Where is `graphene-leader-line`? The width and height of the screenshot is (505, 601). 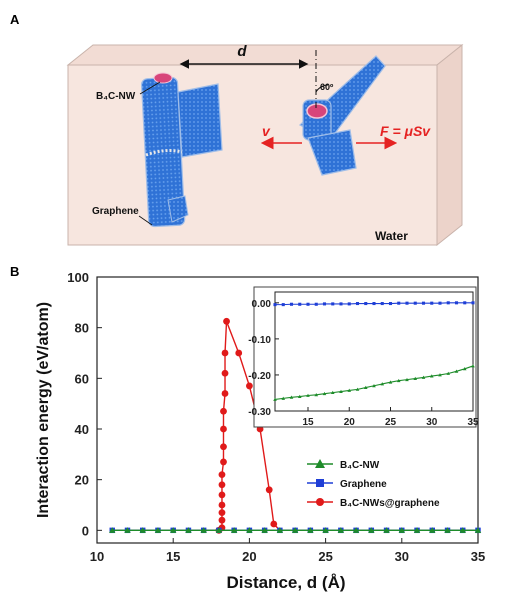 graphene-leader-line is located at coordinates (145, 220).